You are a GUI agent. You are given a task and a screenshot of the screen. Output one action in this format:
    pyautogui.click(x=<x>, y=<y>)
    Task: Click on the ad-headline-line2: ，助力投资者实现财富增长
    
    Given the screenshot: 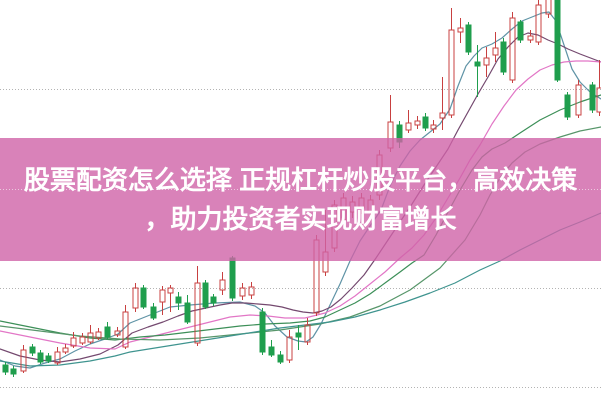 What is the action you would take?
    pyautogui.click(x=300, y=218)
    